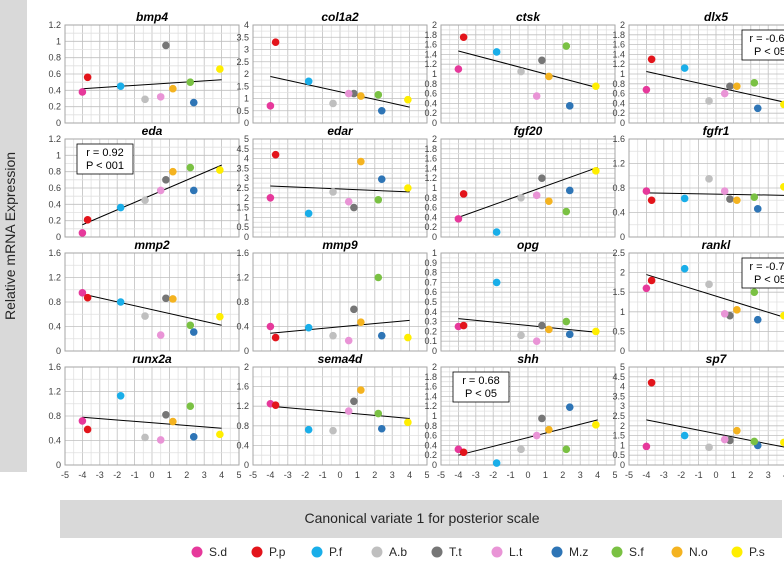  I want to click on panel-sema4d: sema4d 0 0.4 0.8 1.2 1.6 2 -5 -4 -3 -2 -1 0 1 2 3 4 5, so click(332, 416).